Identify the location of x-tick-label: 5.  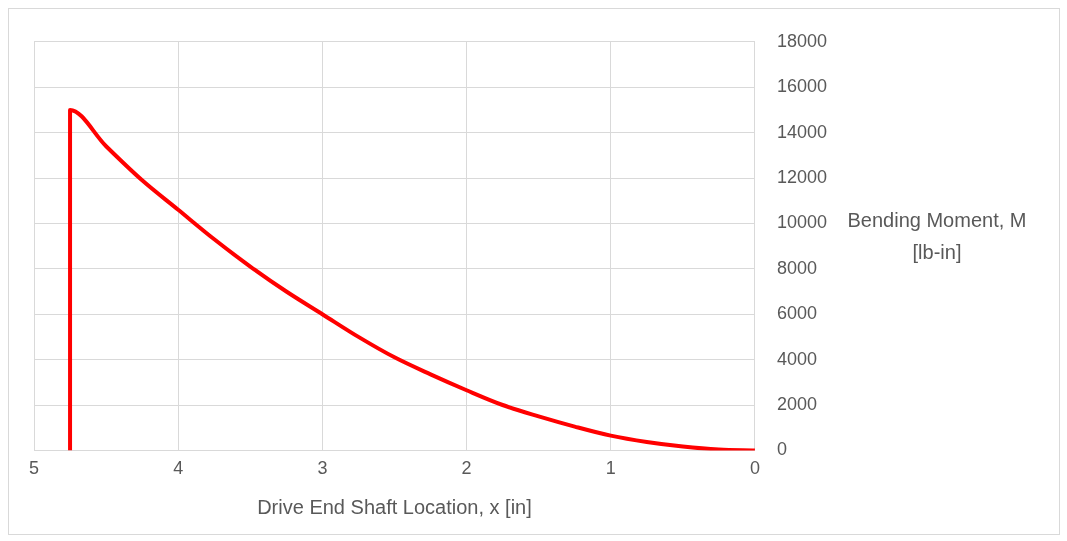
(34, 468).